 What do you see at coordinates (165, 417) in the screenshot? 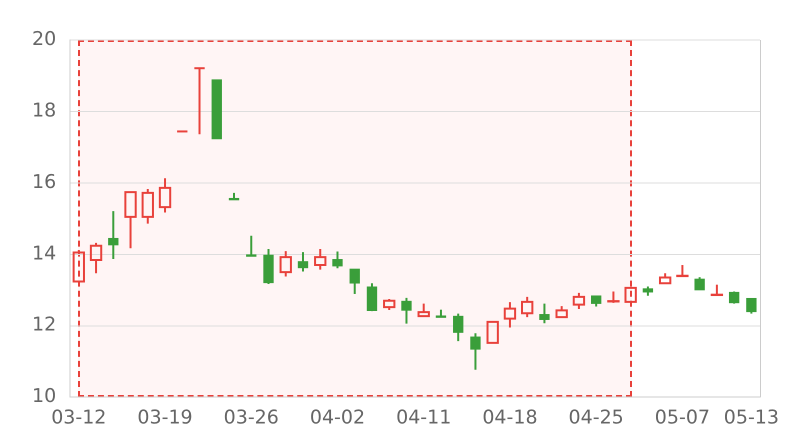
I see `x-tick-label: 03-19` at bounding box center [165, 417].